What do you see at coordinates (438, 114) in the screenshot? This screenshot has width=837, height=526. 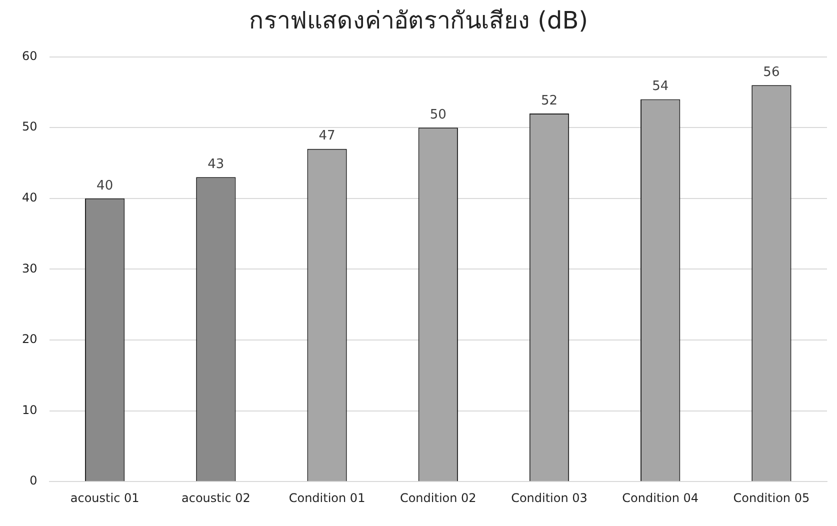 I see `data-label: 50` at bounding box center [438, 114].